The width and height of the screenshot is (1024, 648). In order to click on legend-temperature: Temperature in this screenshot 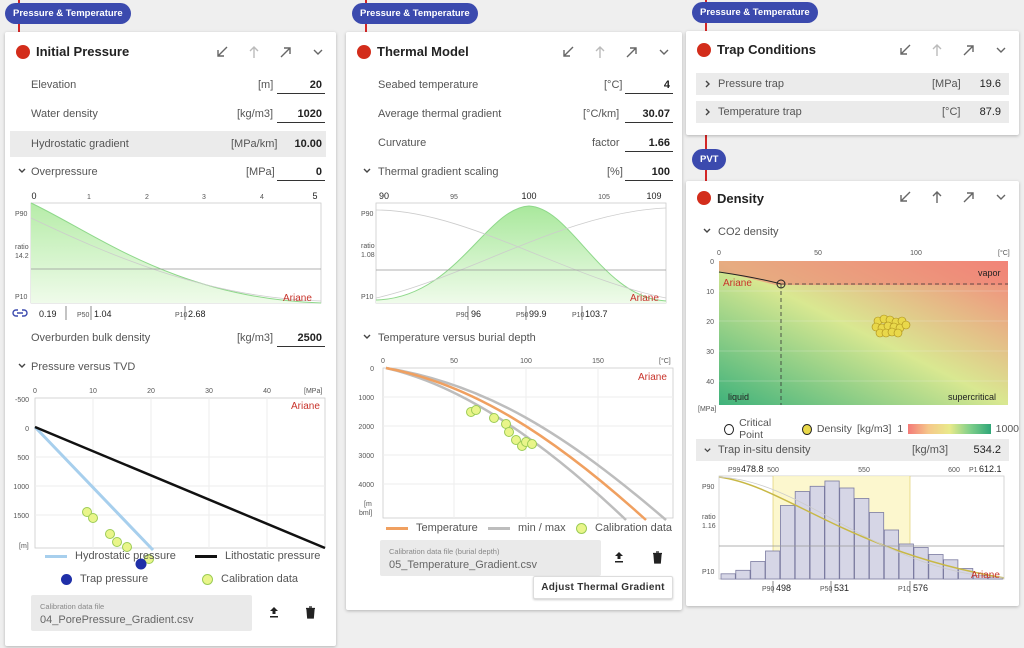, I will do `click(432, 528)`.